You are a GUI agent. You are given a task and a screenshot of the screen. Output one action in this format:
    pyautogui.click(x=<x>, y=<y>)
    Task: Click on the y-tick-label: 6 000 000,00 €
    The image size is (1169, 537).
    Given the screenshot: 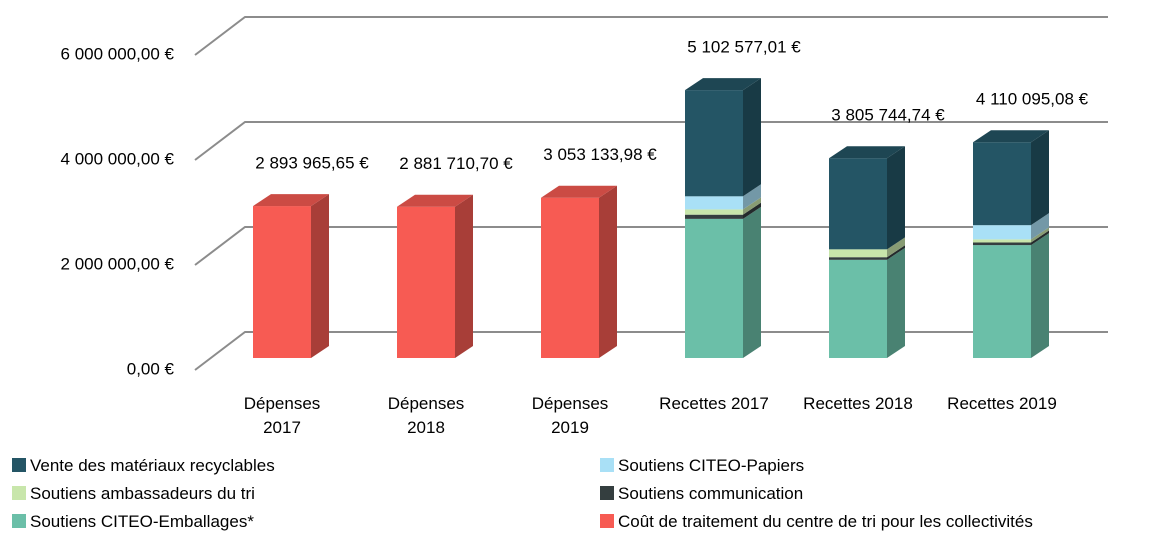 What is the action you would take?
    pyautogui.click(x=118, y=53)
    